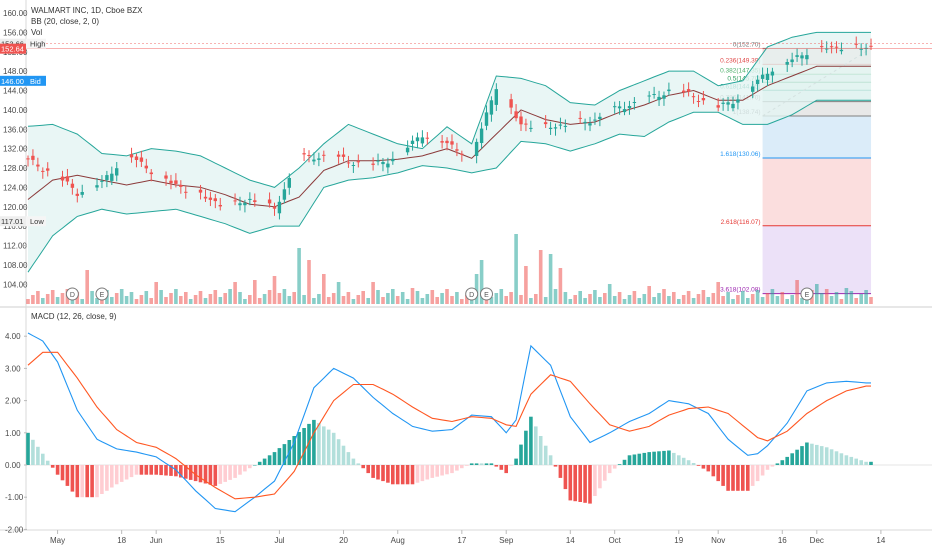  I want to click on price-tag-label: Low, so click(37, 221).